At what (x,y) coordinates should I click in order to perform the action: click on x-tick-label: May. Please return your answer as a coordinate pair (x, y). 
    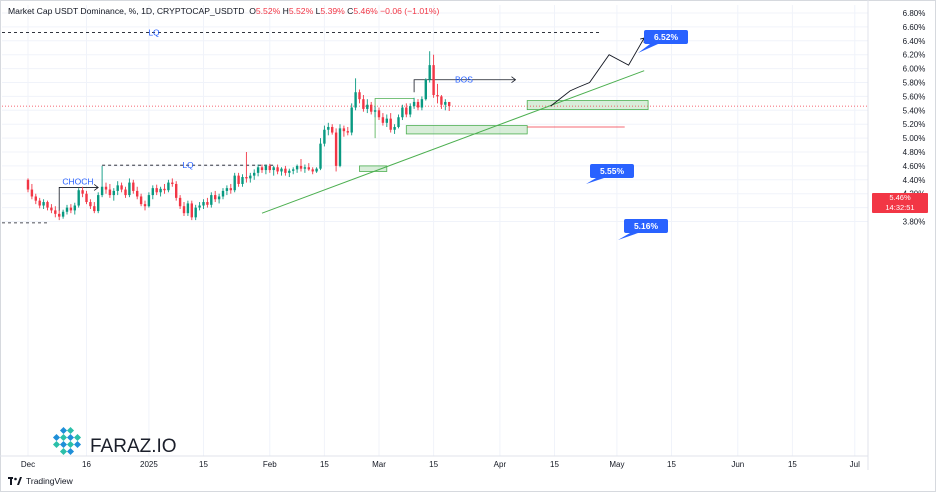
    Looking at the image, I should click on (616, 464).